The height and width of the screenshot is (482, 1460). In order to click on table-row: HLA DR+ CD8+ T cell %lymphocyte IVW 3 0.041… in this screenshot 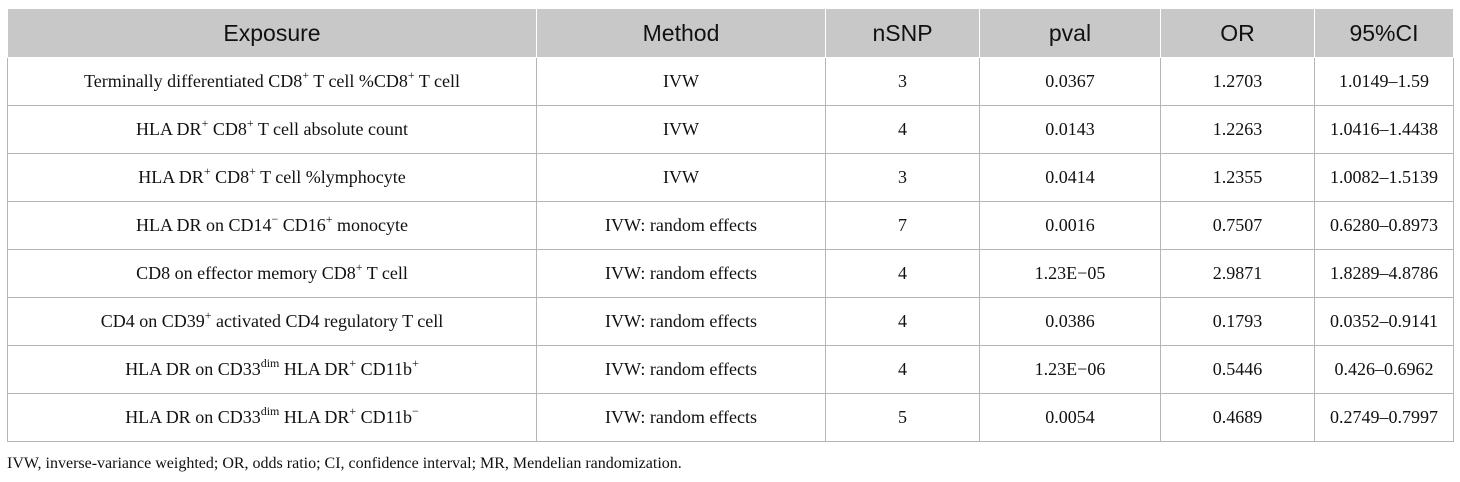, I will do `click(730, 177)`.